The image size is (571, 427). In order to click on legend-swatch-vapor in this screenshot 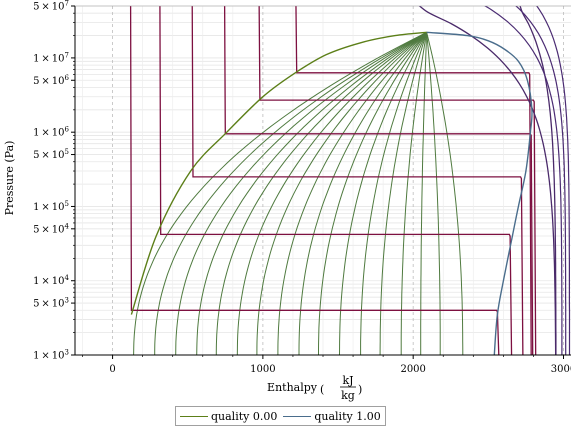, I will do `click(297, 416)`.